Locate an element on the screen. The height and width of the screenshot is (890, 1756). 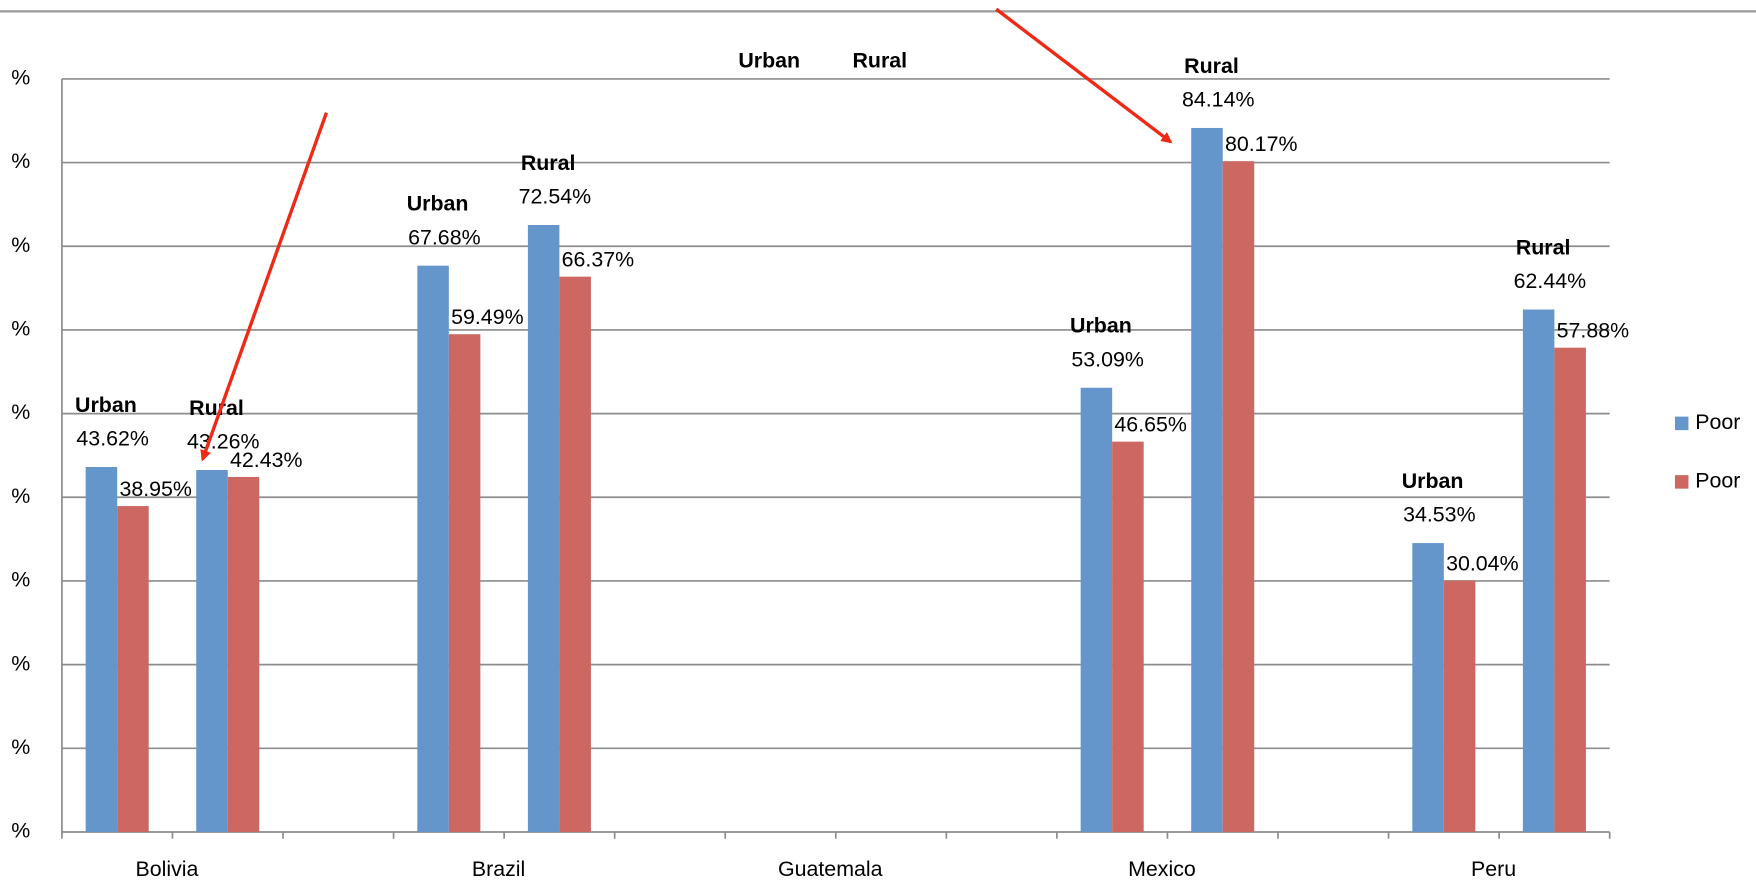
value-label: 43.26% is located at coordinates (223, 442).